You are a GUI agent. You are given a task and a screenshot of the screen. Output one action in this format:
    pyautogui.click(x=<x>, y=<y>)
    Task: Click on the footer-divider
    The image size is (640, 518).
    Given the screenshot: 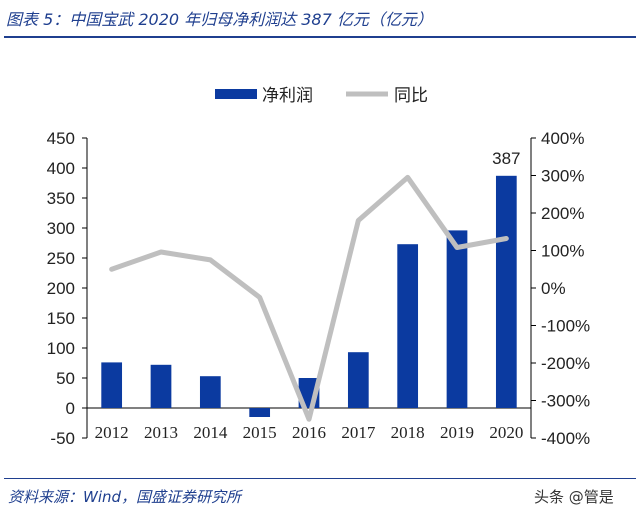 What is the action you would take?
    pyautogui.click(x=320, y=478)
    